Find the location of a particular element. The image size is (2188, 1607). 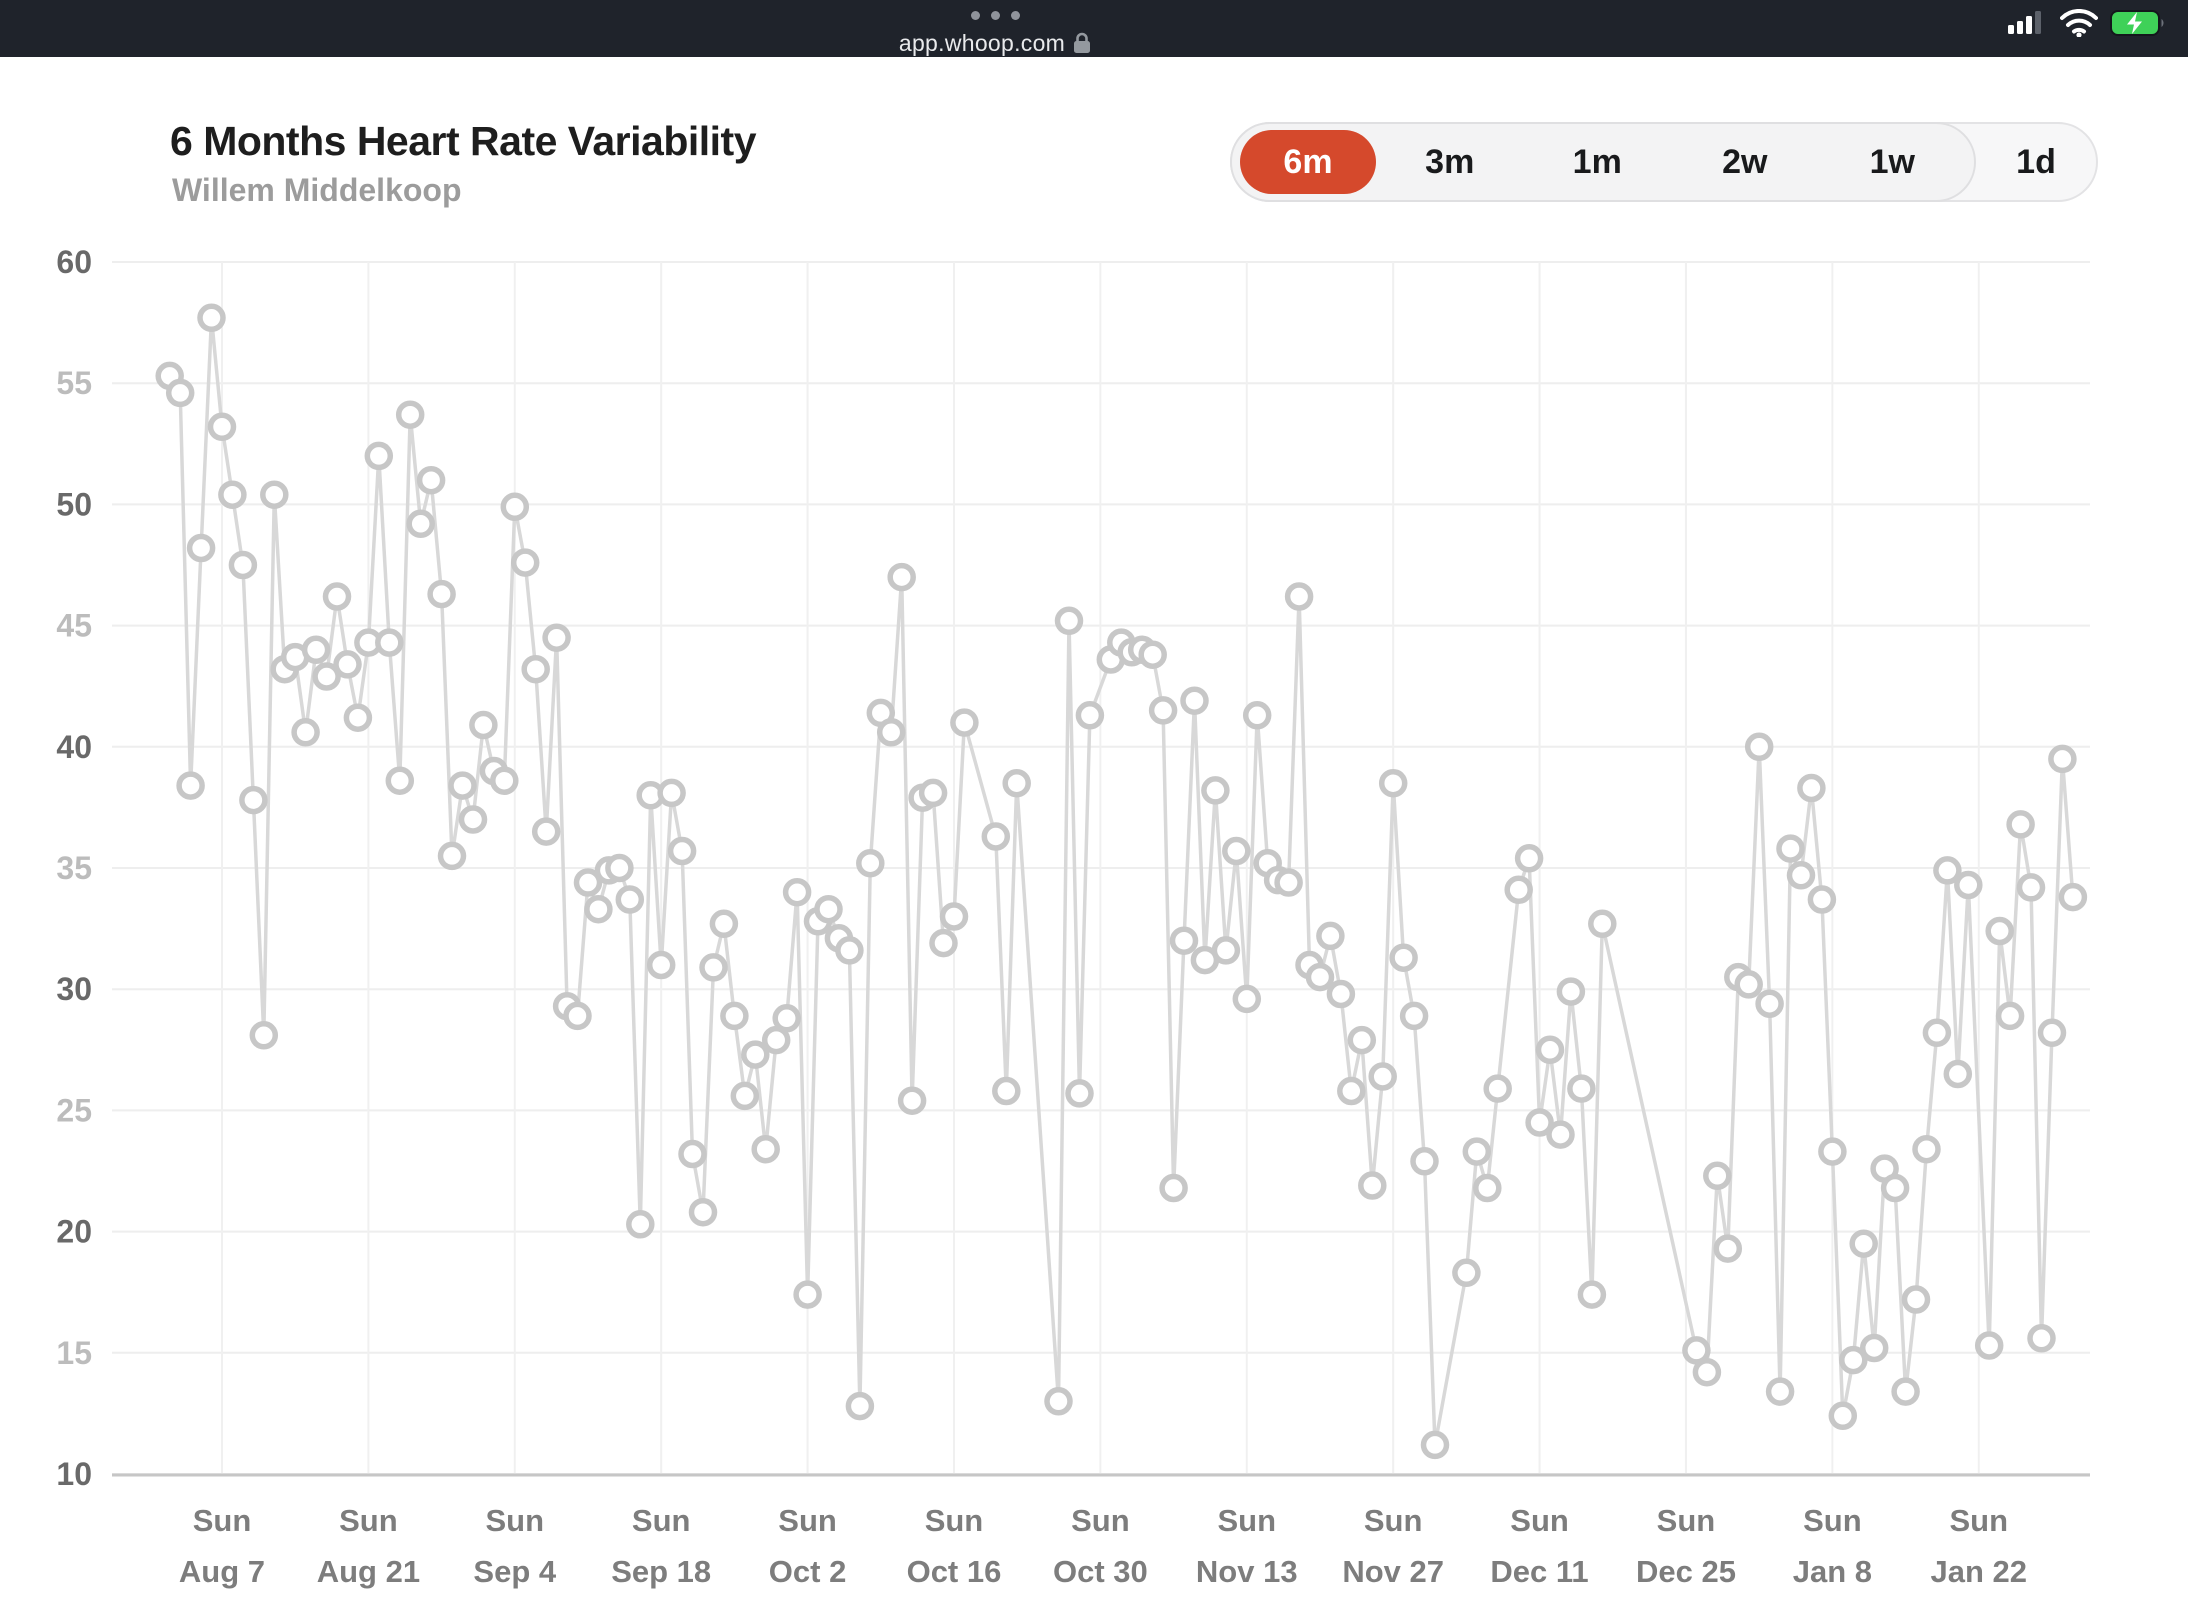

range-button-1w: 1w is located at coordinates (1892, 162).